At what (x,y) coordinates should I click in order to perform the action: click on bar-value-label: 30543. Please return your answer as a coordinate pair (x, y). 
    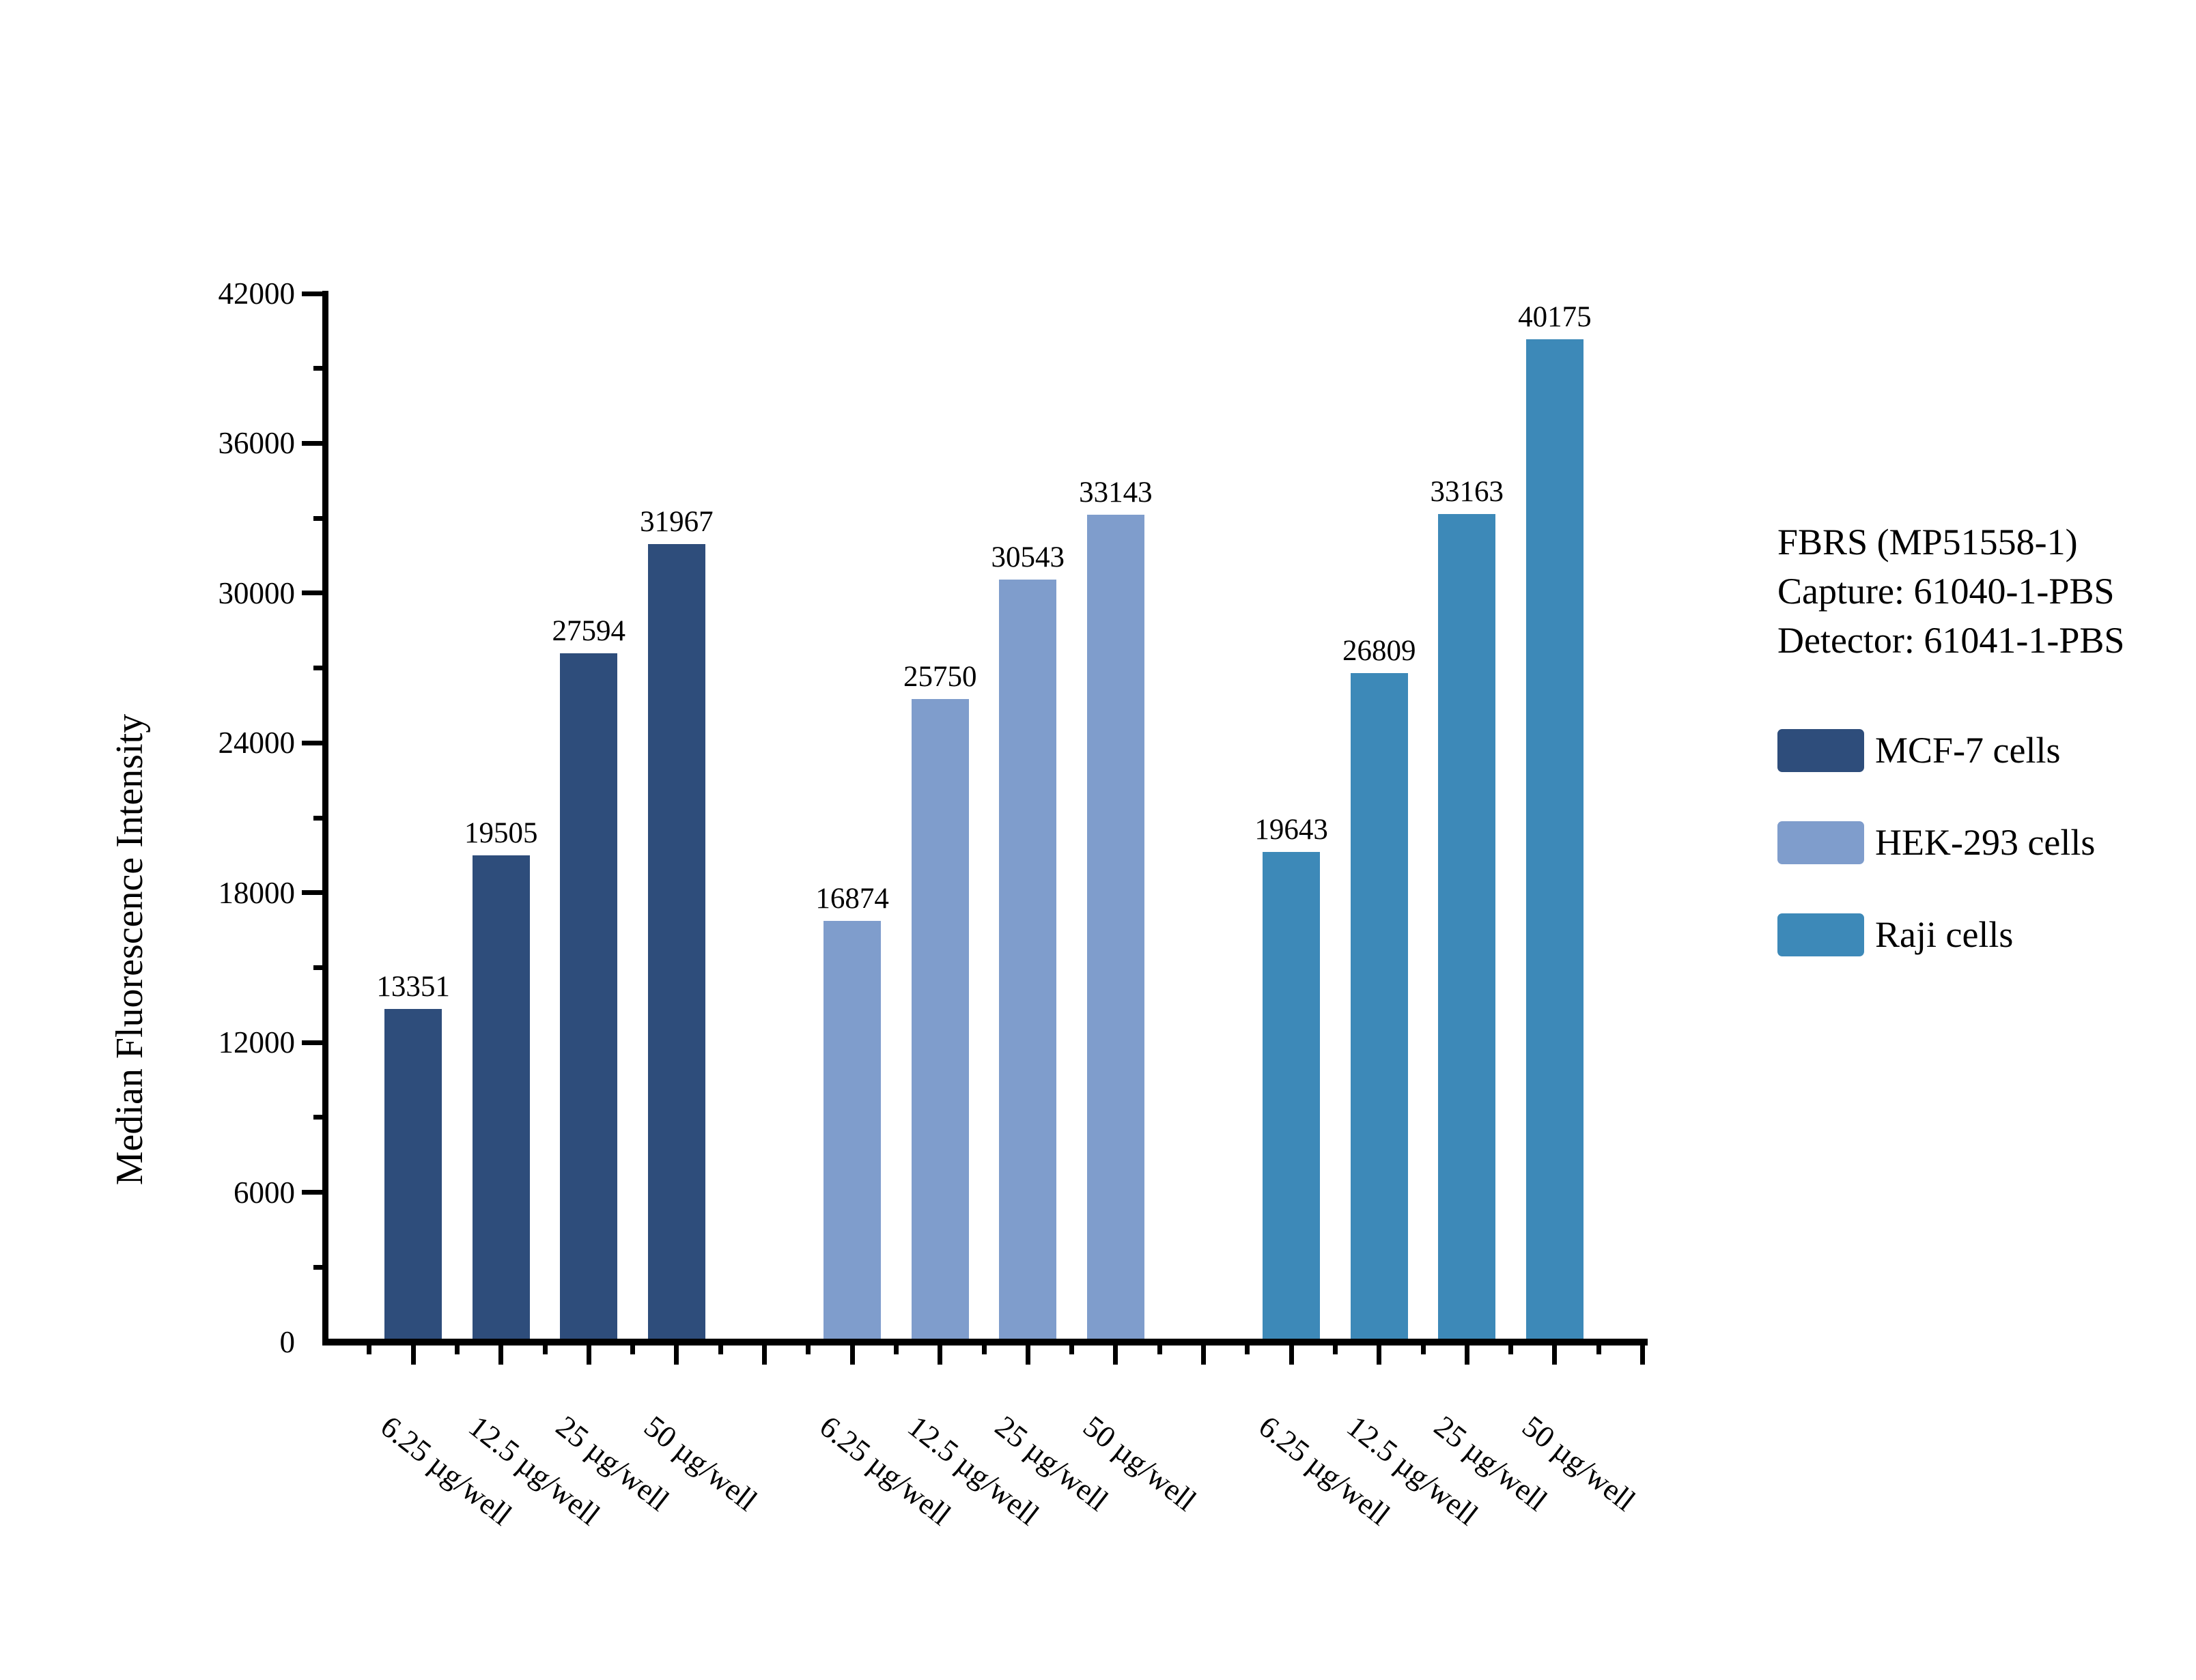
    Looking at the image, I should click on (1028, 557).